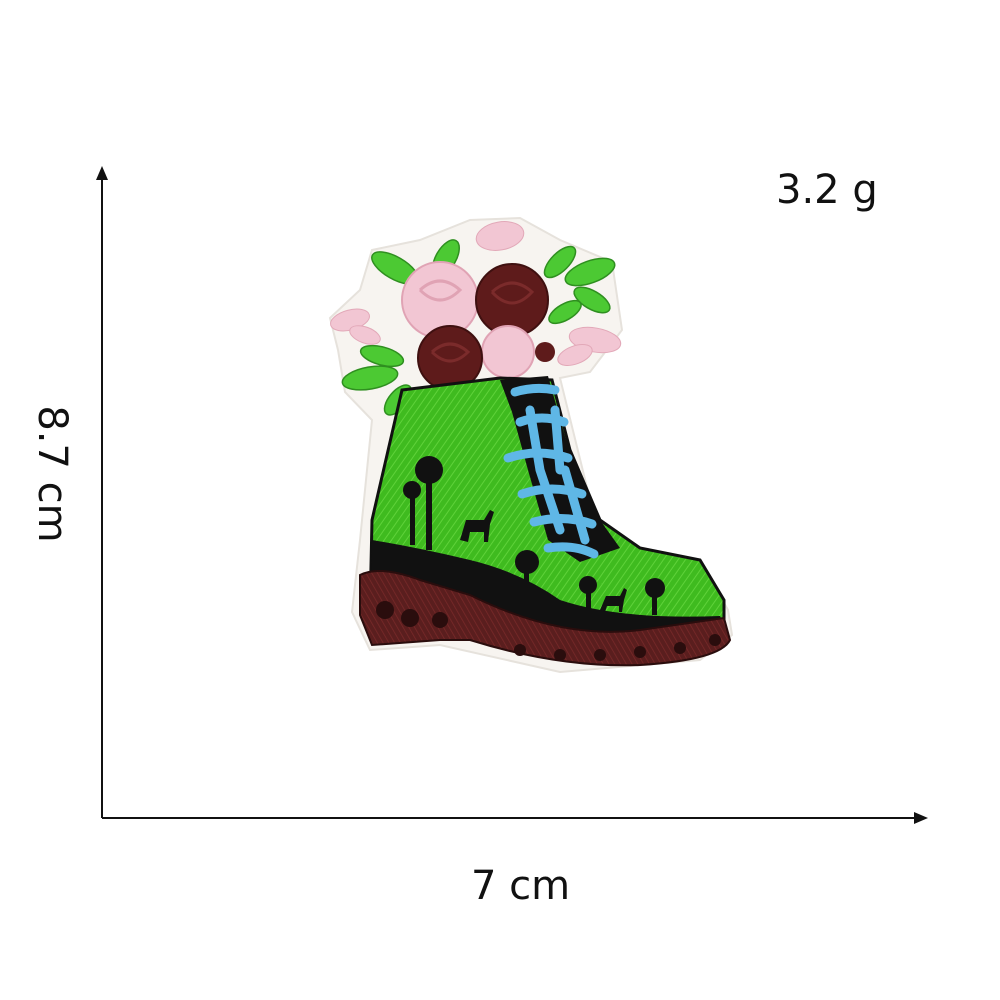  What do you see at coordinates (921, 818) in the screenshot?
I see `right-arrow-icon` at bounding box center [921, 818].